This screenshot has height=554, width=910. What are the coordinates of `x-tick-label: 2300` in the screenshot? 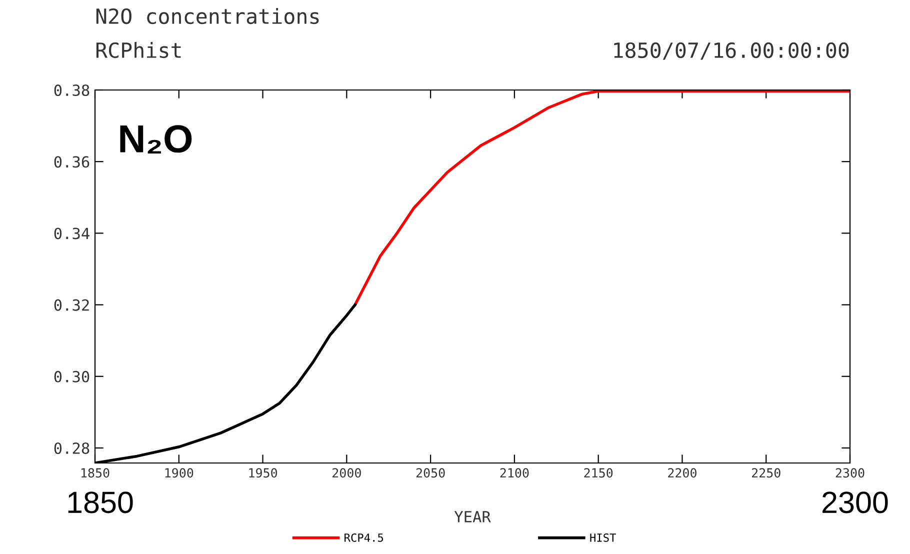 It's located at (850, 473).